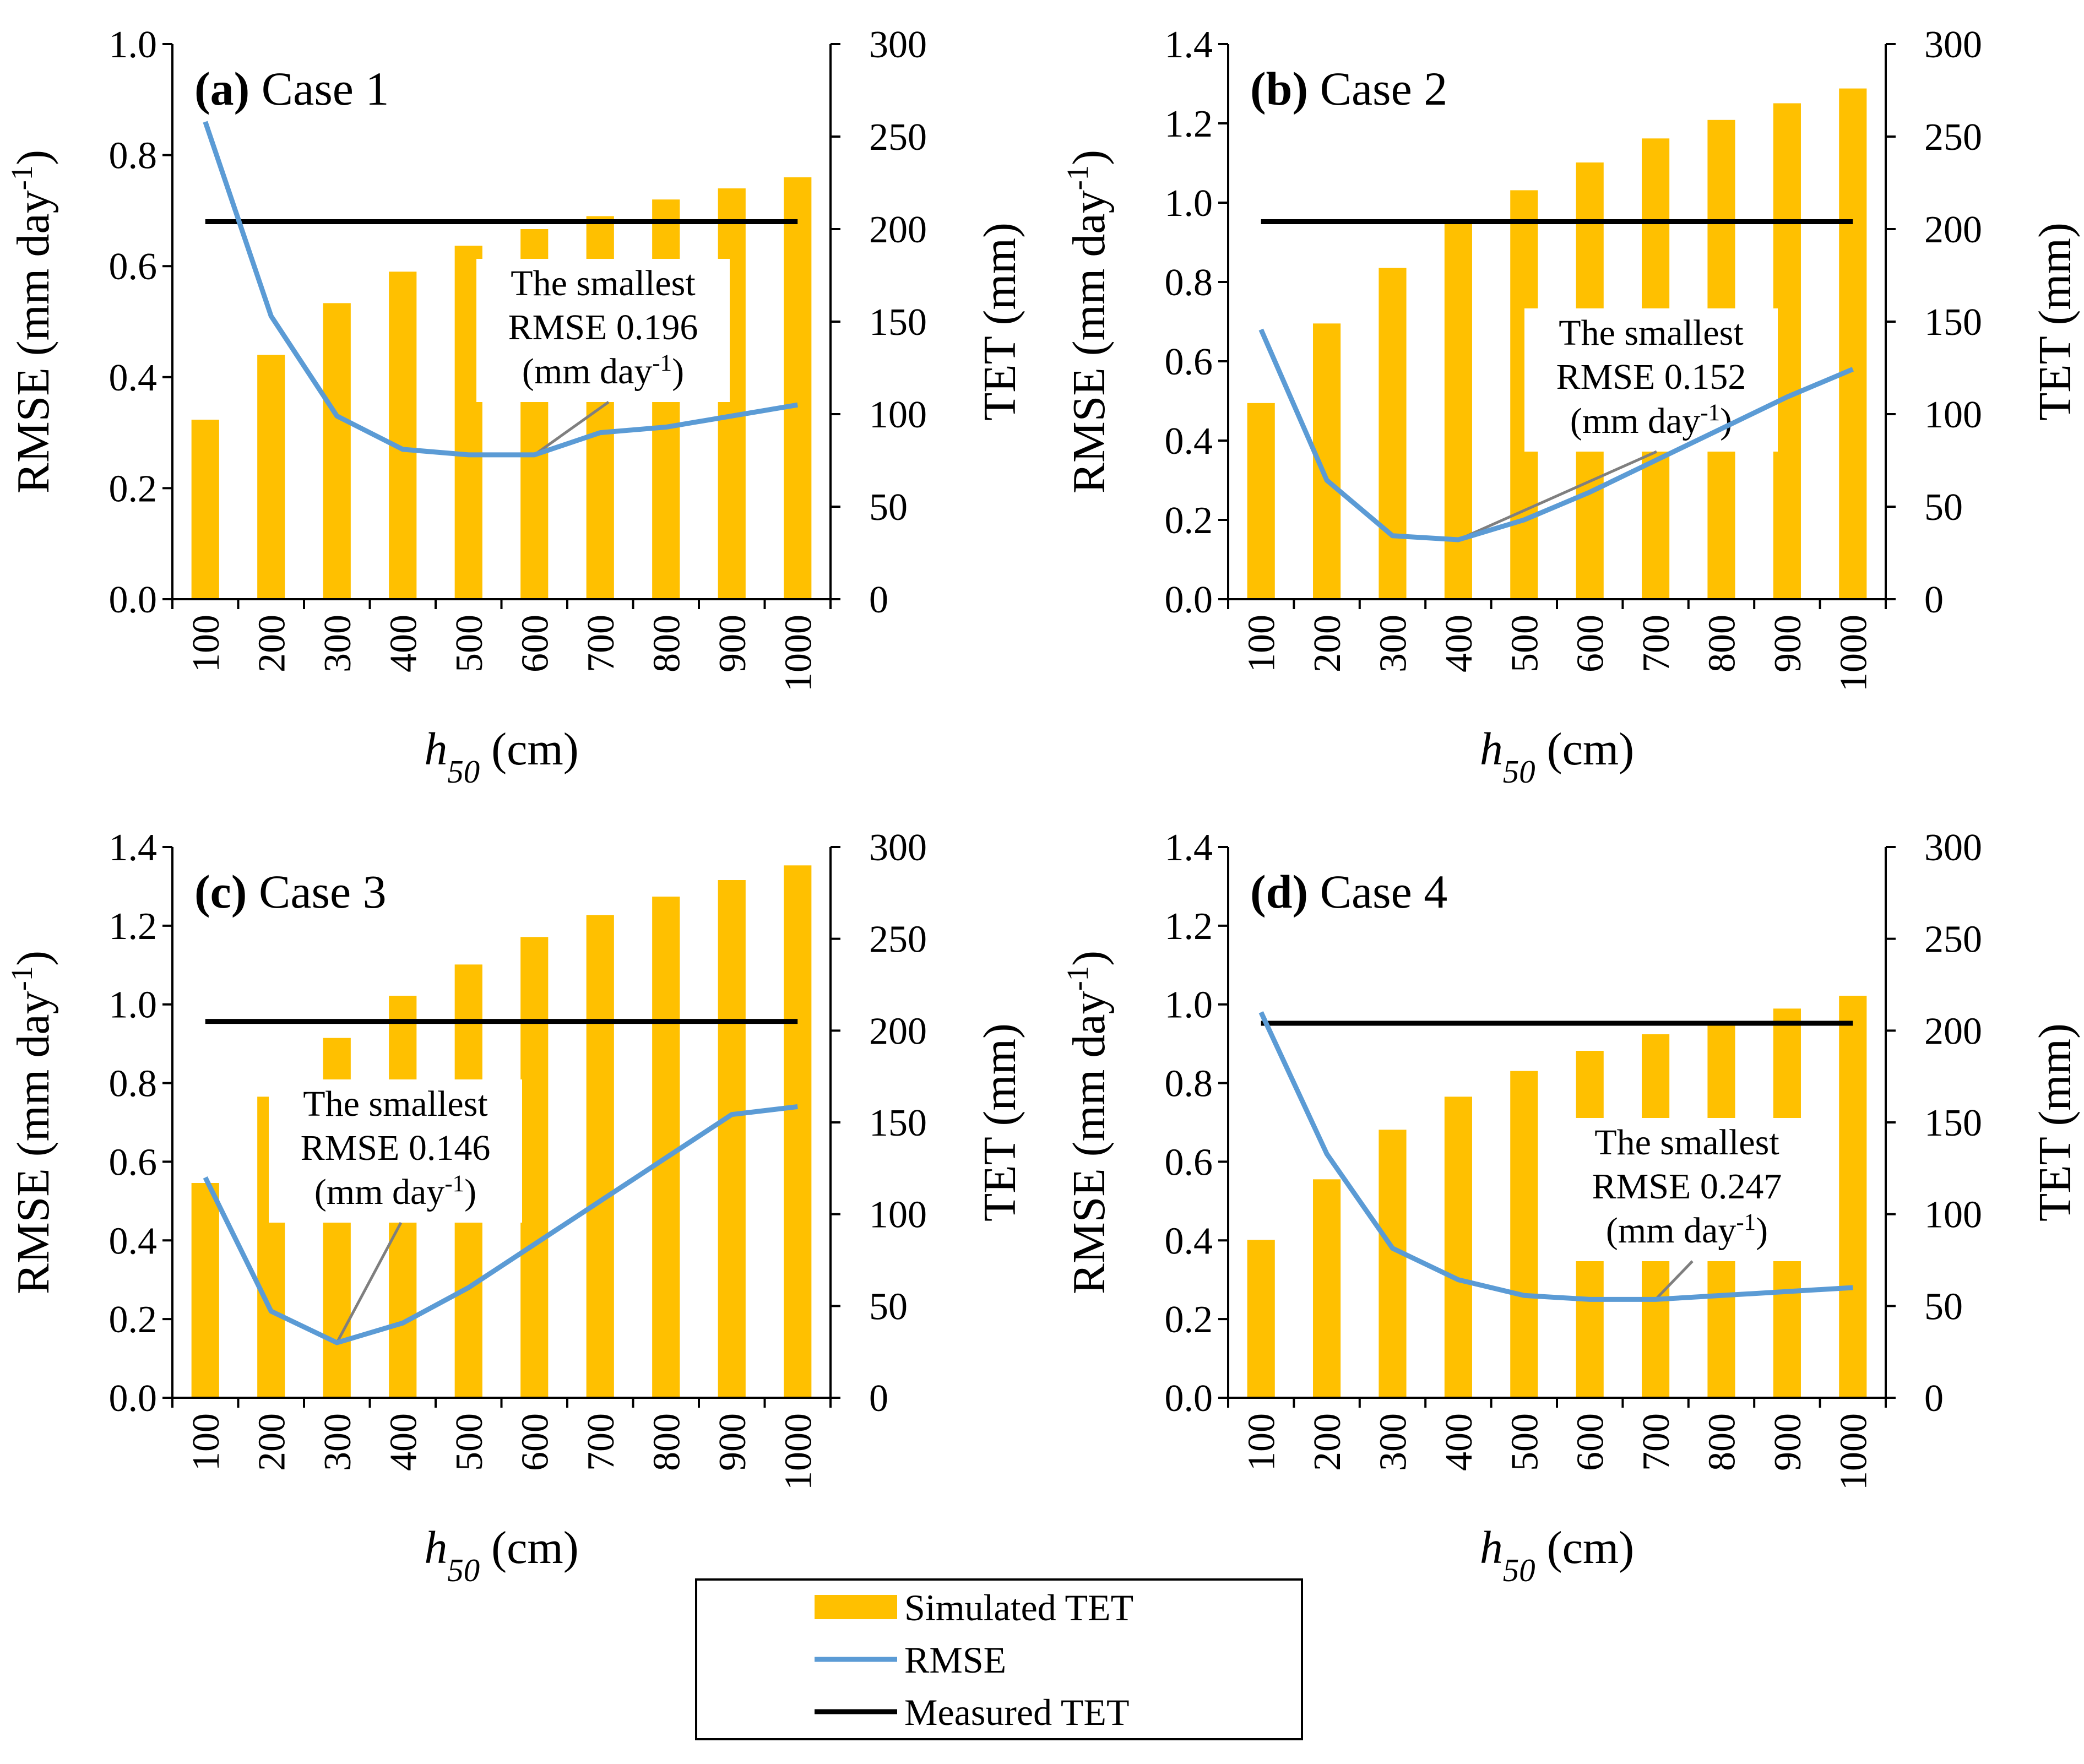 The height and width of the screenshot is (1764, 2084). I want to click on x-tick-label: 100, so click(206, 643).